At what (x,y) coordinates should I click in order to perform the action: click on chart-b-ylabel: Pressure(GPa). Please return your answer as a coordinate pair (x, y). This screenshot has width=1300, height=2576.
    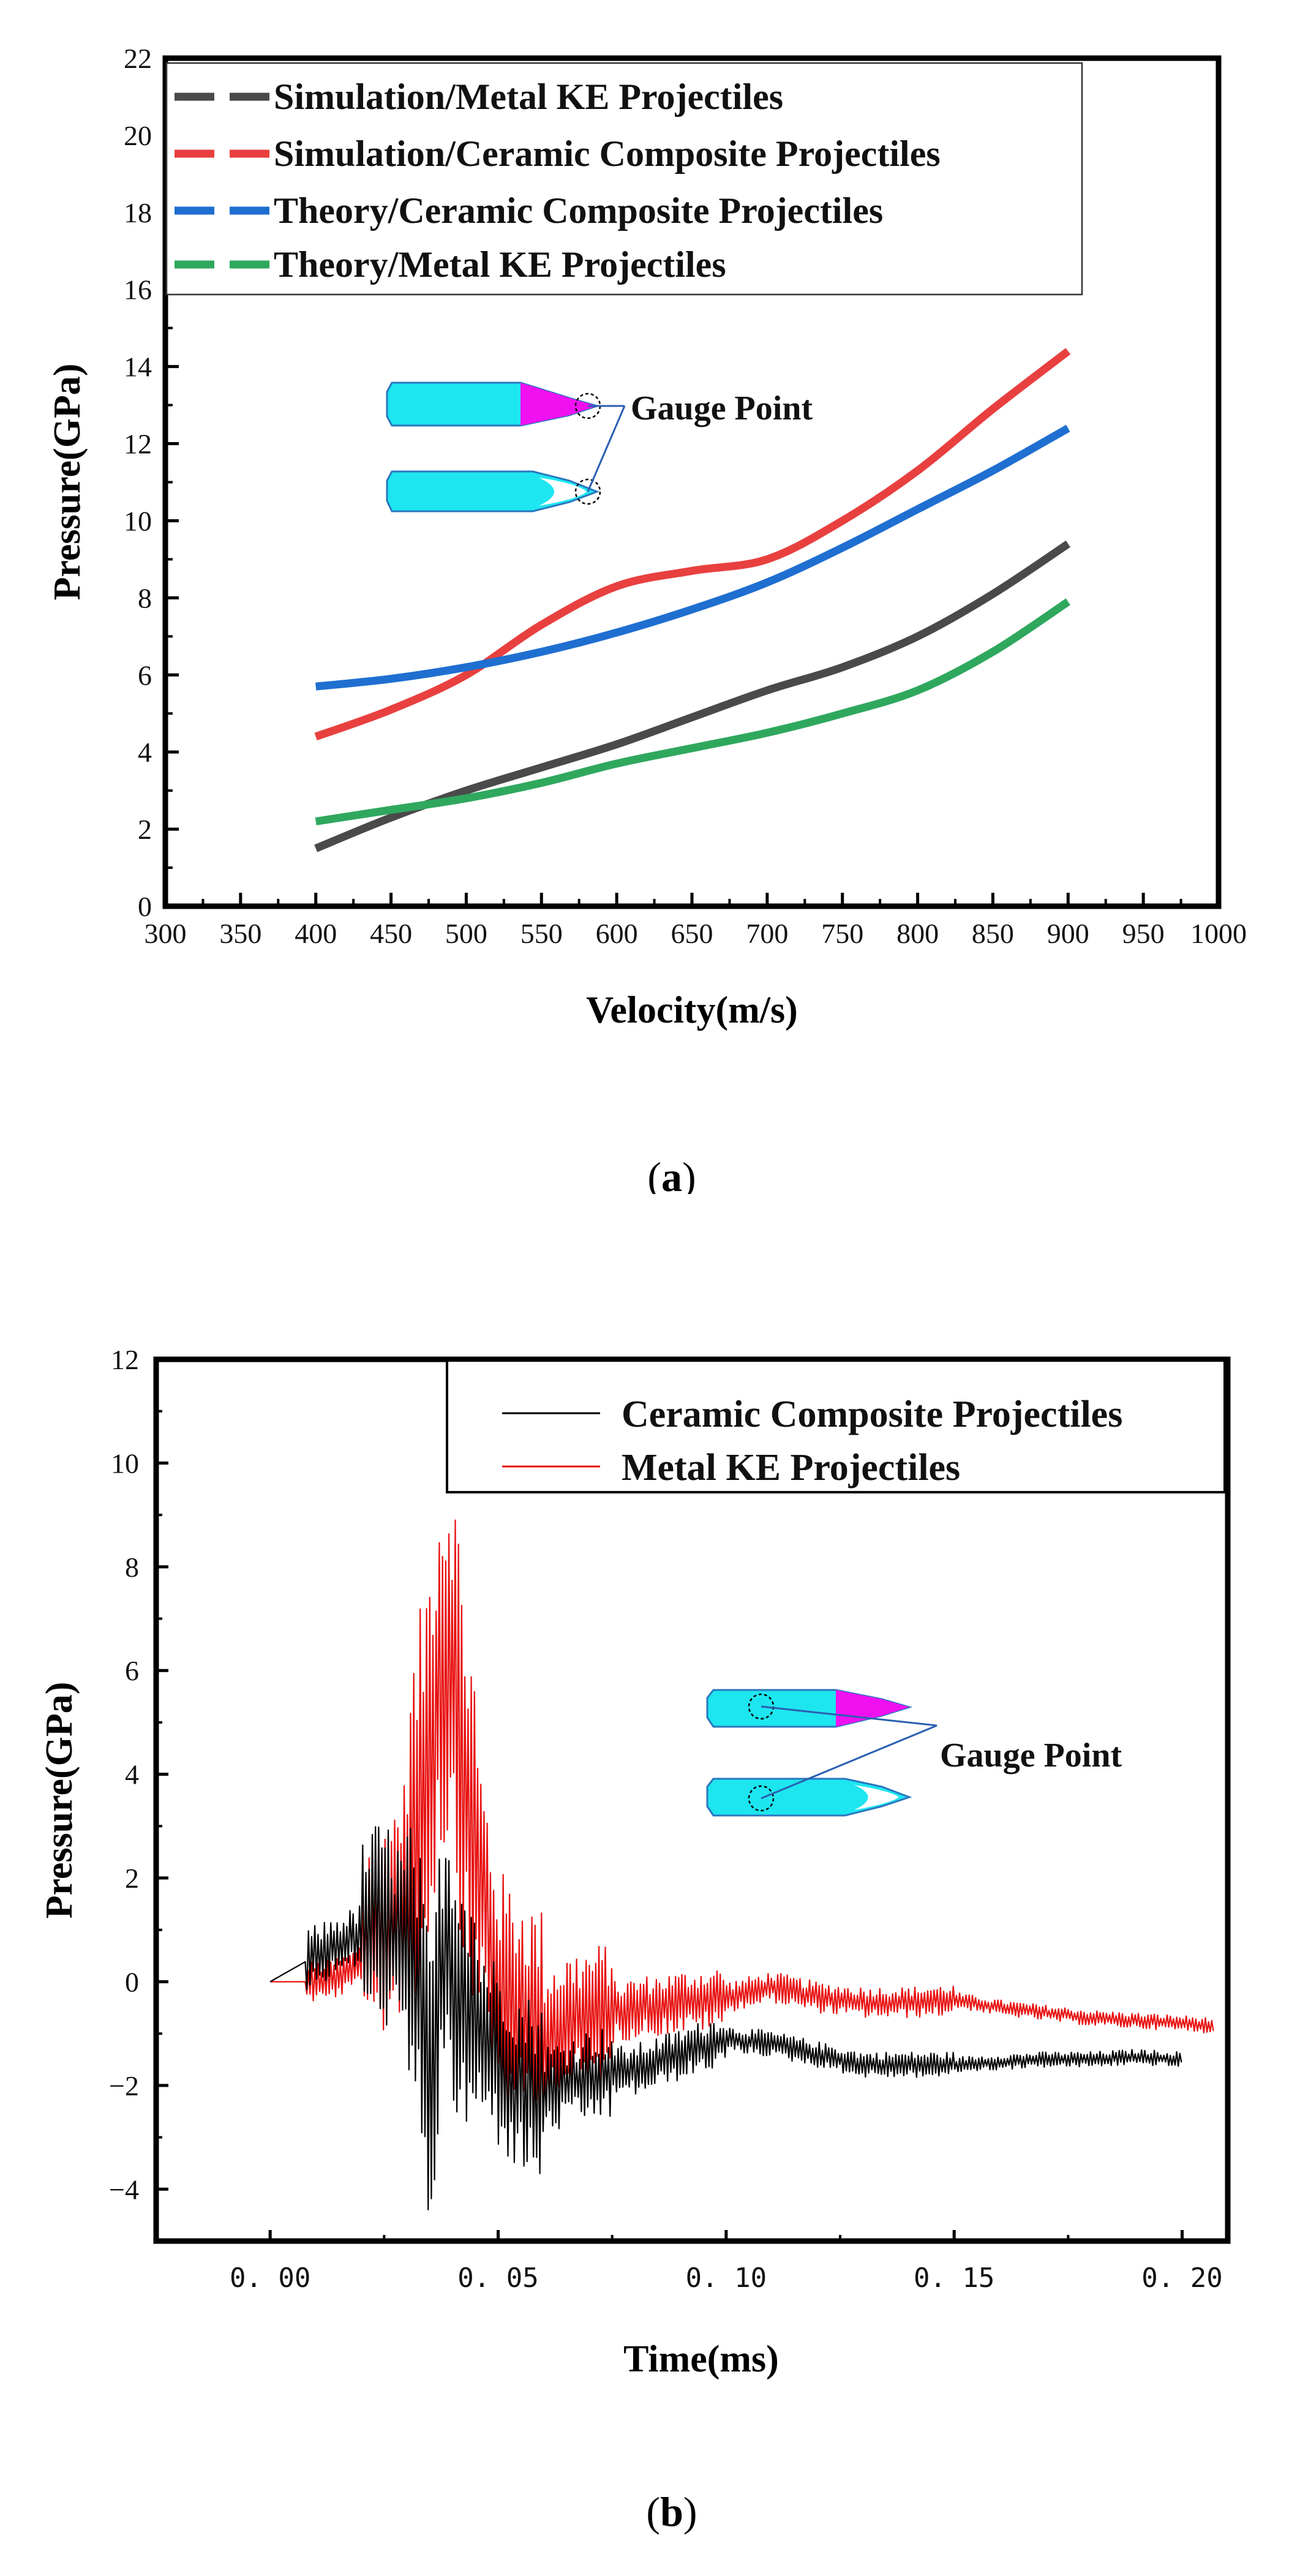
    Looking at the image, I should click on (59, 1800).